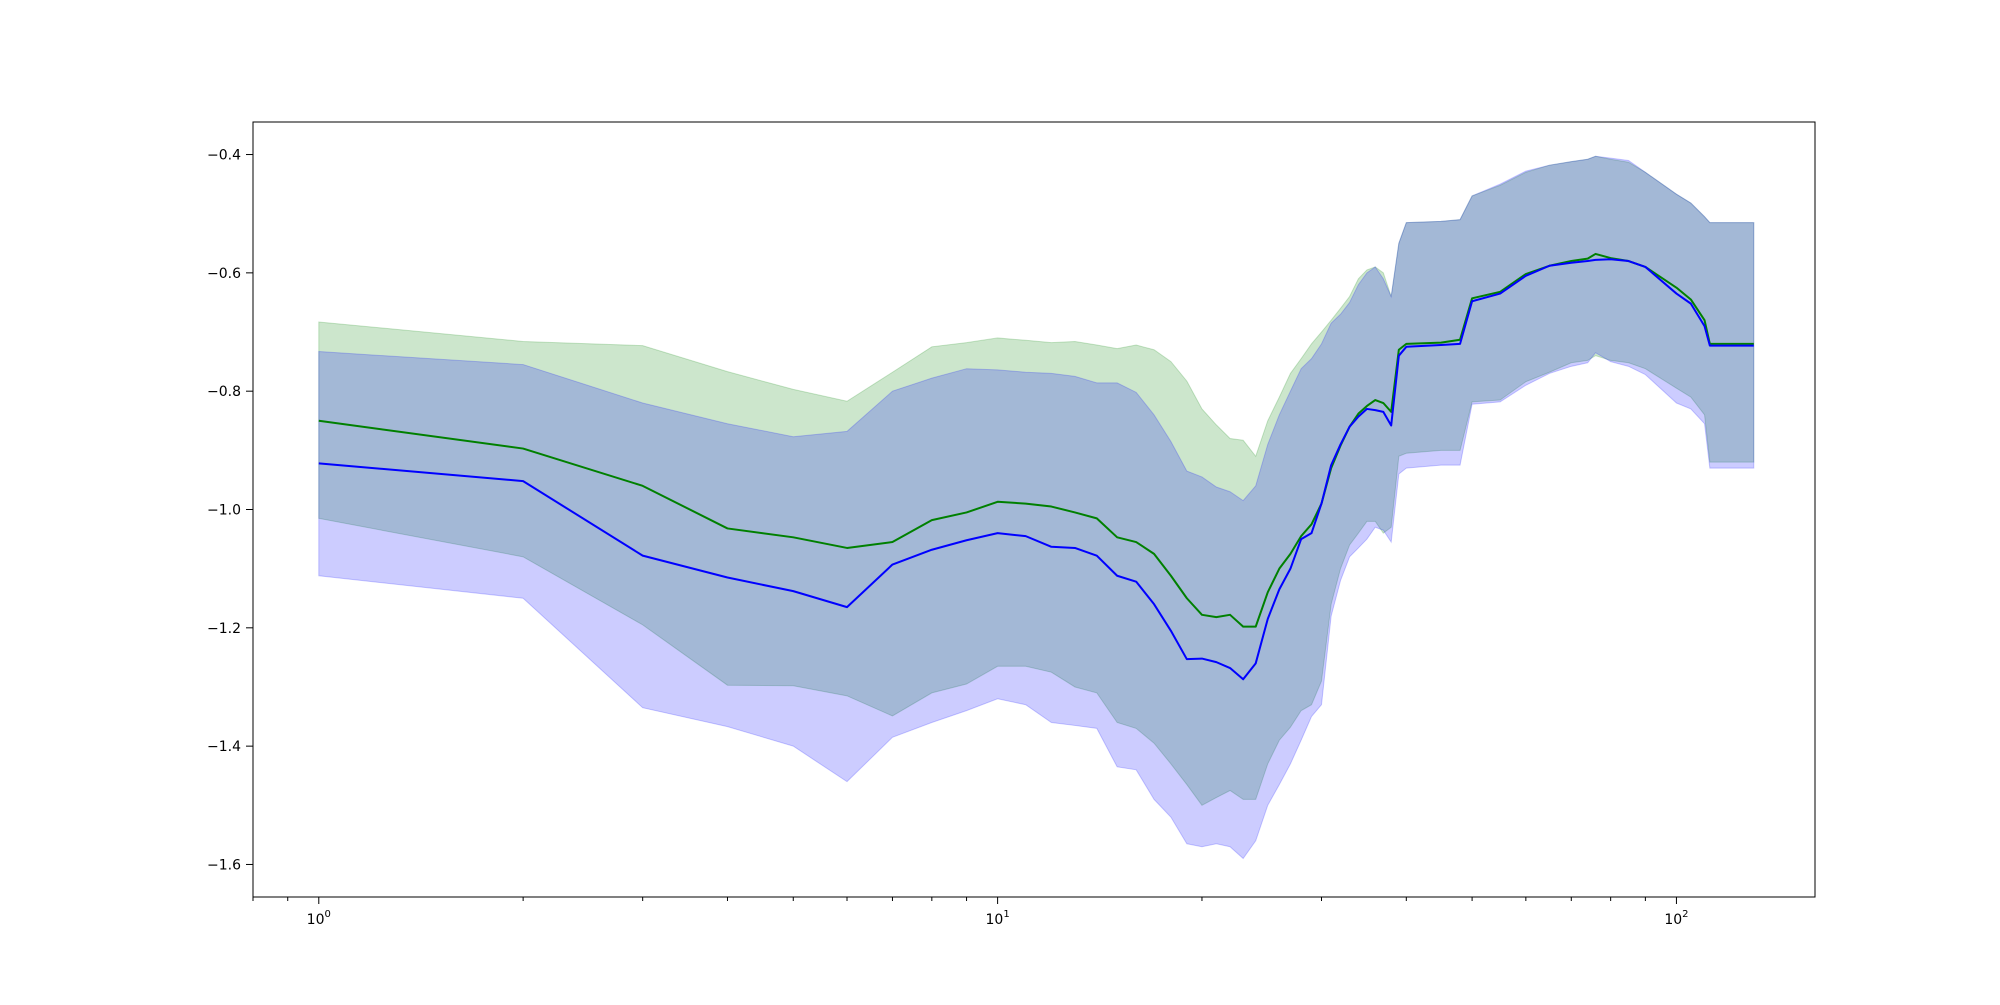 The height and width of the screenshot is (1005, 2000). I want to click on x-tick-label: 10², so click(1676, 918).